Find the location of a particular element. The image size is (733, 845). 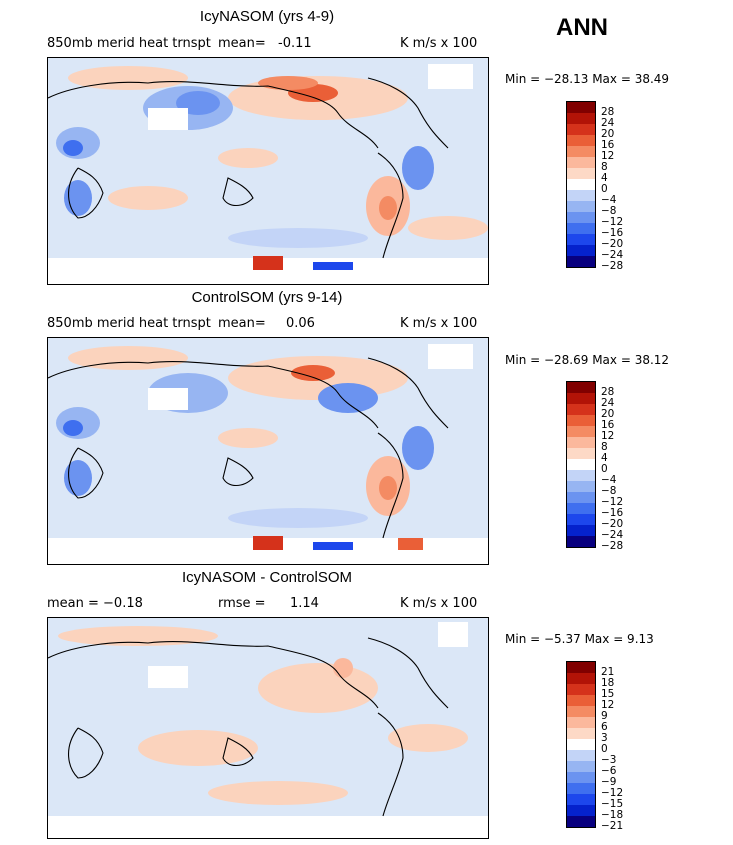

panel-2-mean-label: mean= is located at coordinates (242, 323).